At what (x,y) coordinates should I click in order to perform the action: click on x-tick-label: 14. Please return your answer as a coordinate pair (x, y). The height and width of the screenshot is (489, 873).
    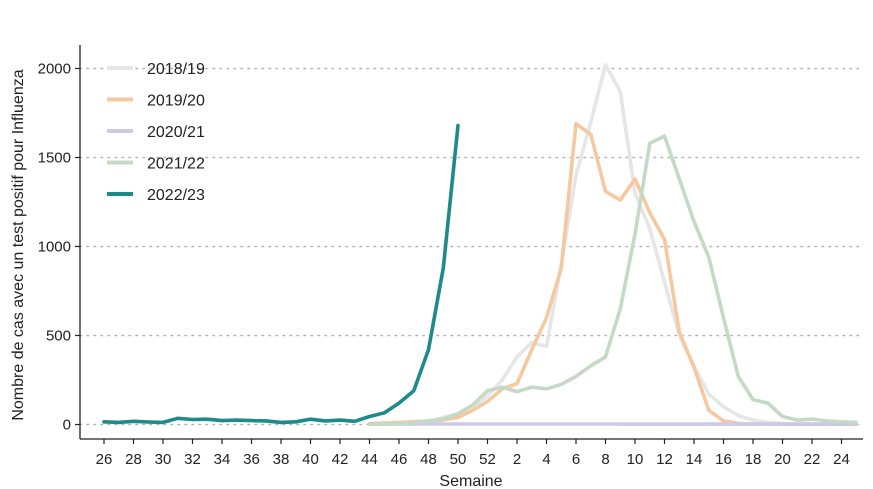
    Looking at the image, I should click on (694, 459).